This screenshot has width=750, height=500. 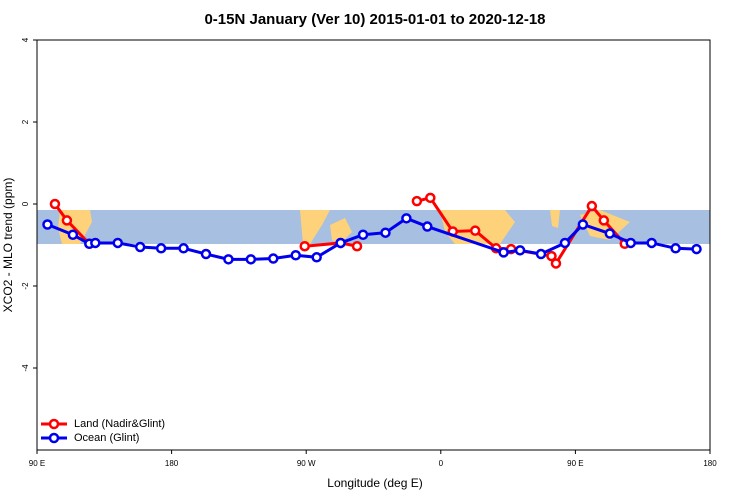 What do you see at coordinates (25, 286) in the screenshot?
I see `y-tick-label: -2` at bounding box center [25, 286].